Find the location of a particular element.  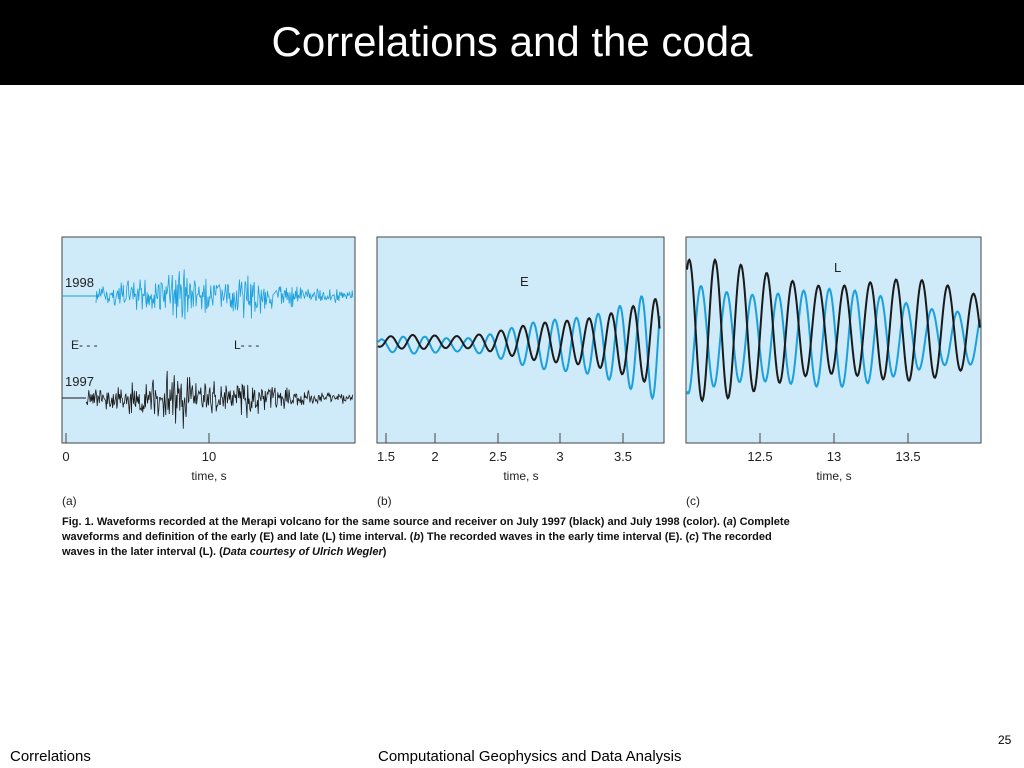

panel-b-tick-label-3: 3 is located at coordinates (559, 456).